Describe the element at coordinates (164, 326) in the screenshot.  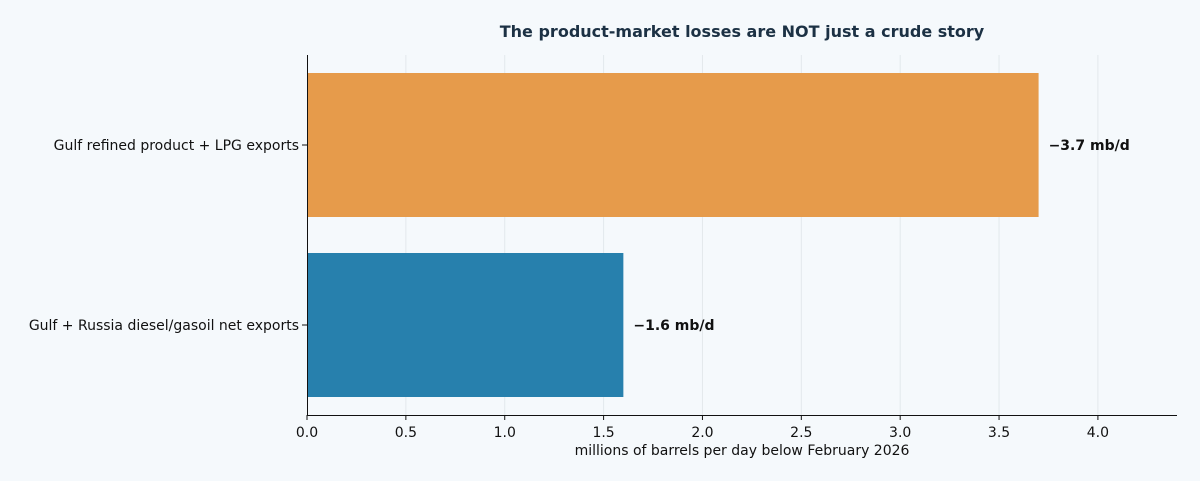
I see `category-label: Gulf + Russia diesel/gasoil net exports` at that location.